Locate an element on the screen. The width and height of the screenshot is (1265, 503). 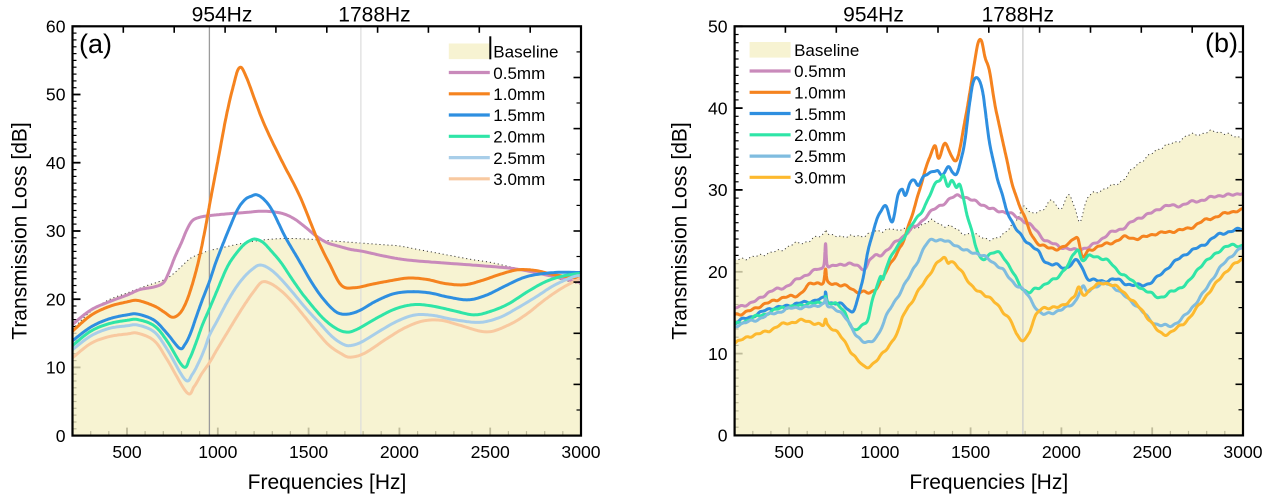
svg-text: (b) is located at coordinates (1221, 43).